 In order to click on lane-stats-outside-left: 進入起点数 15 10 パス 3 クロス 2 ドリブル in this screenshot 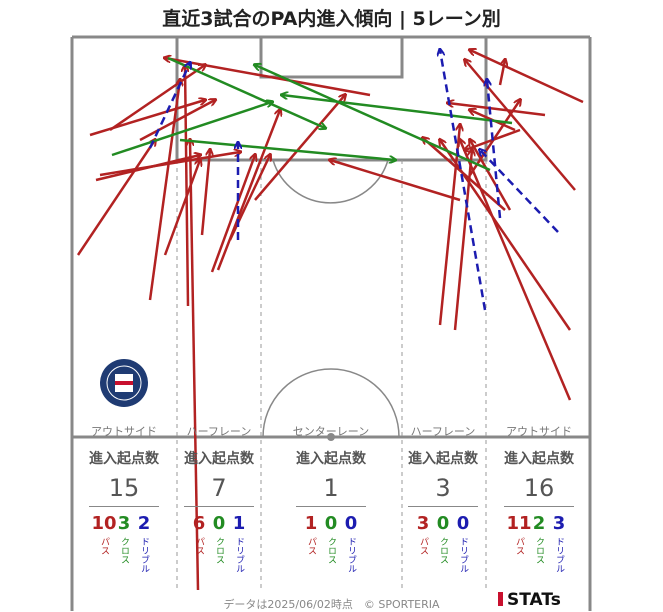, I will do `click(124, 510)`.